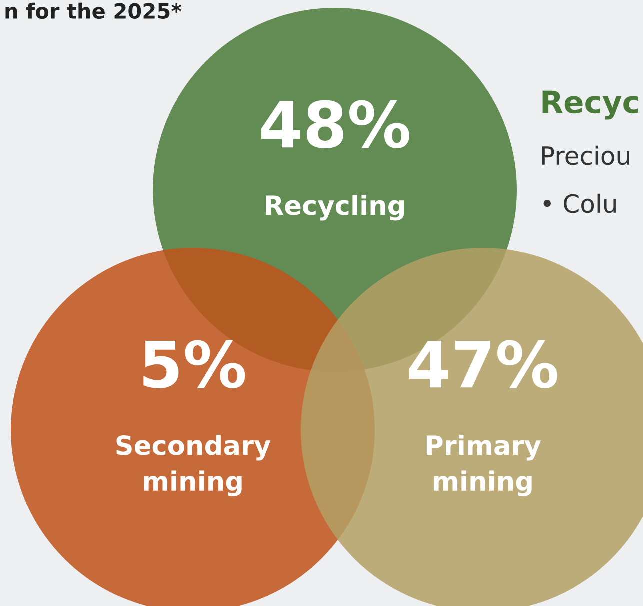  What do you see at coordinates (580, 204) in the screenshot?
I see `text: • Colu` at bounding box center [580, 204].